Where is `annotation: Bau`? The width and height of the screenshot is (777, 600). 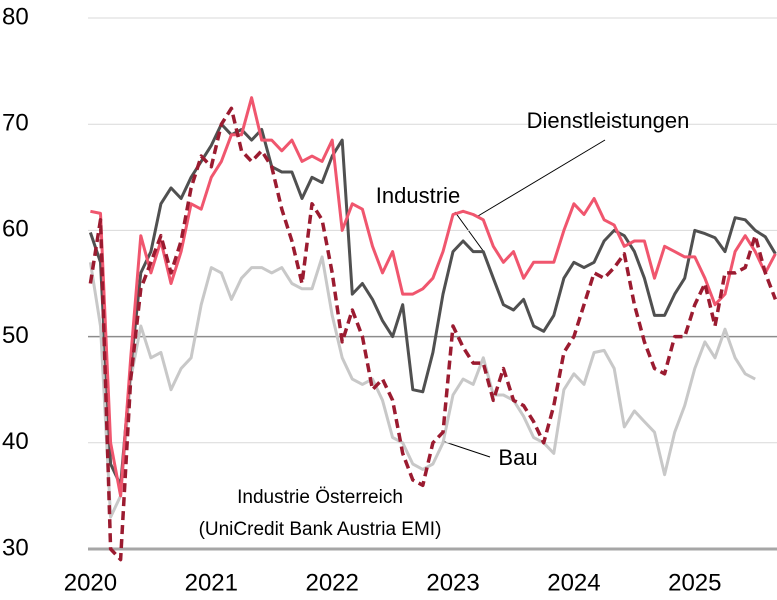
annotation: Bau is located at coordinates (517, 457).